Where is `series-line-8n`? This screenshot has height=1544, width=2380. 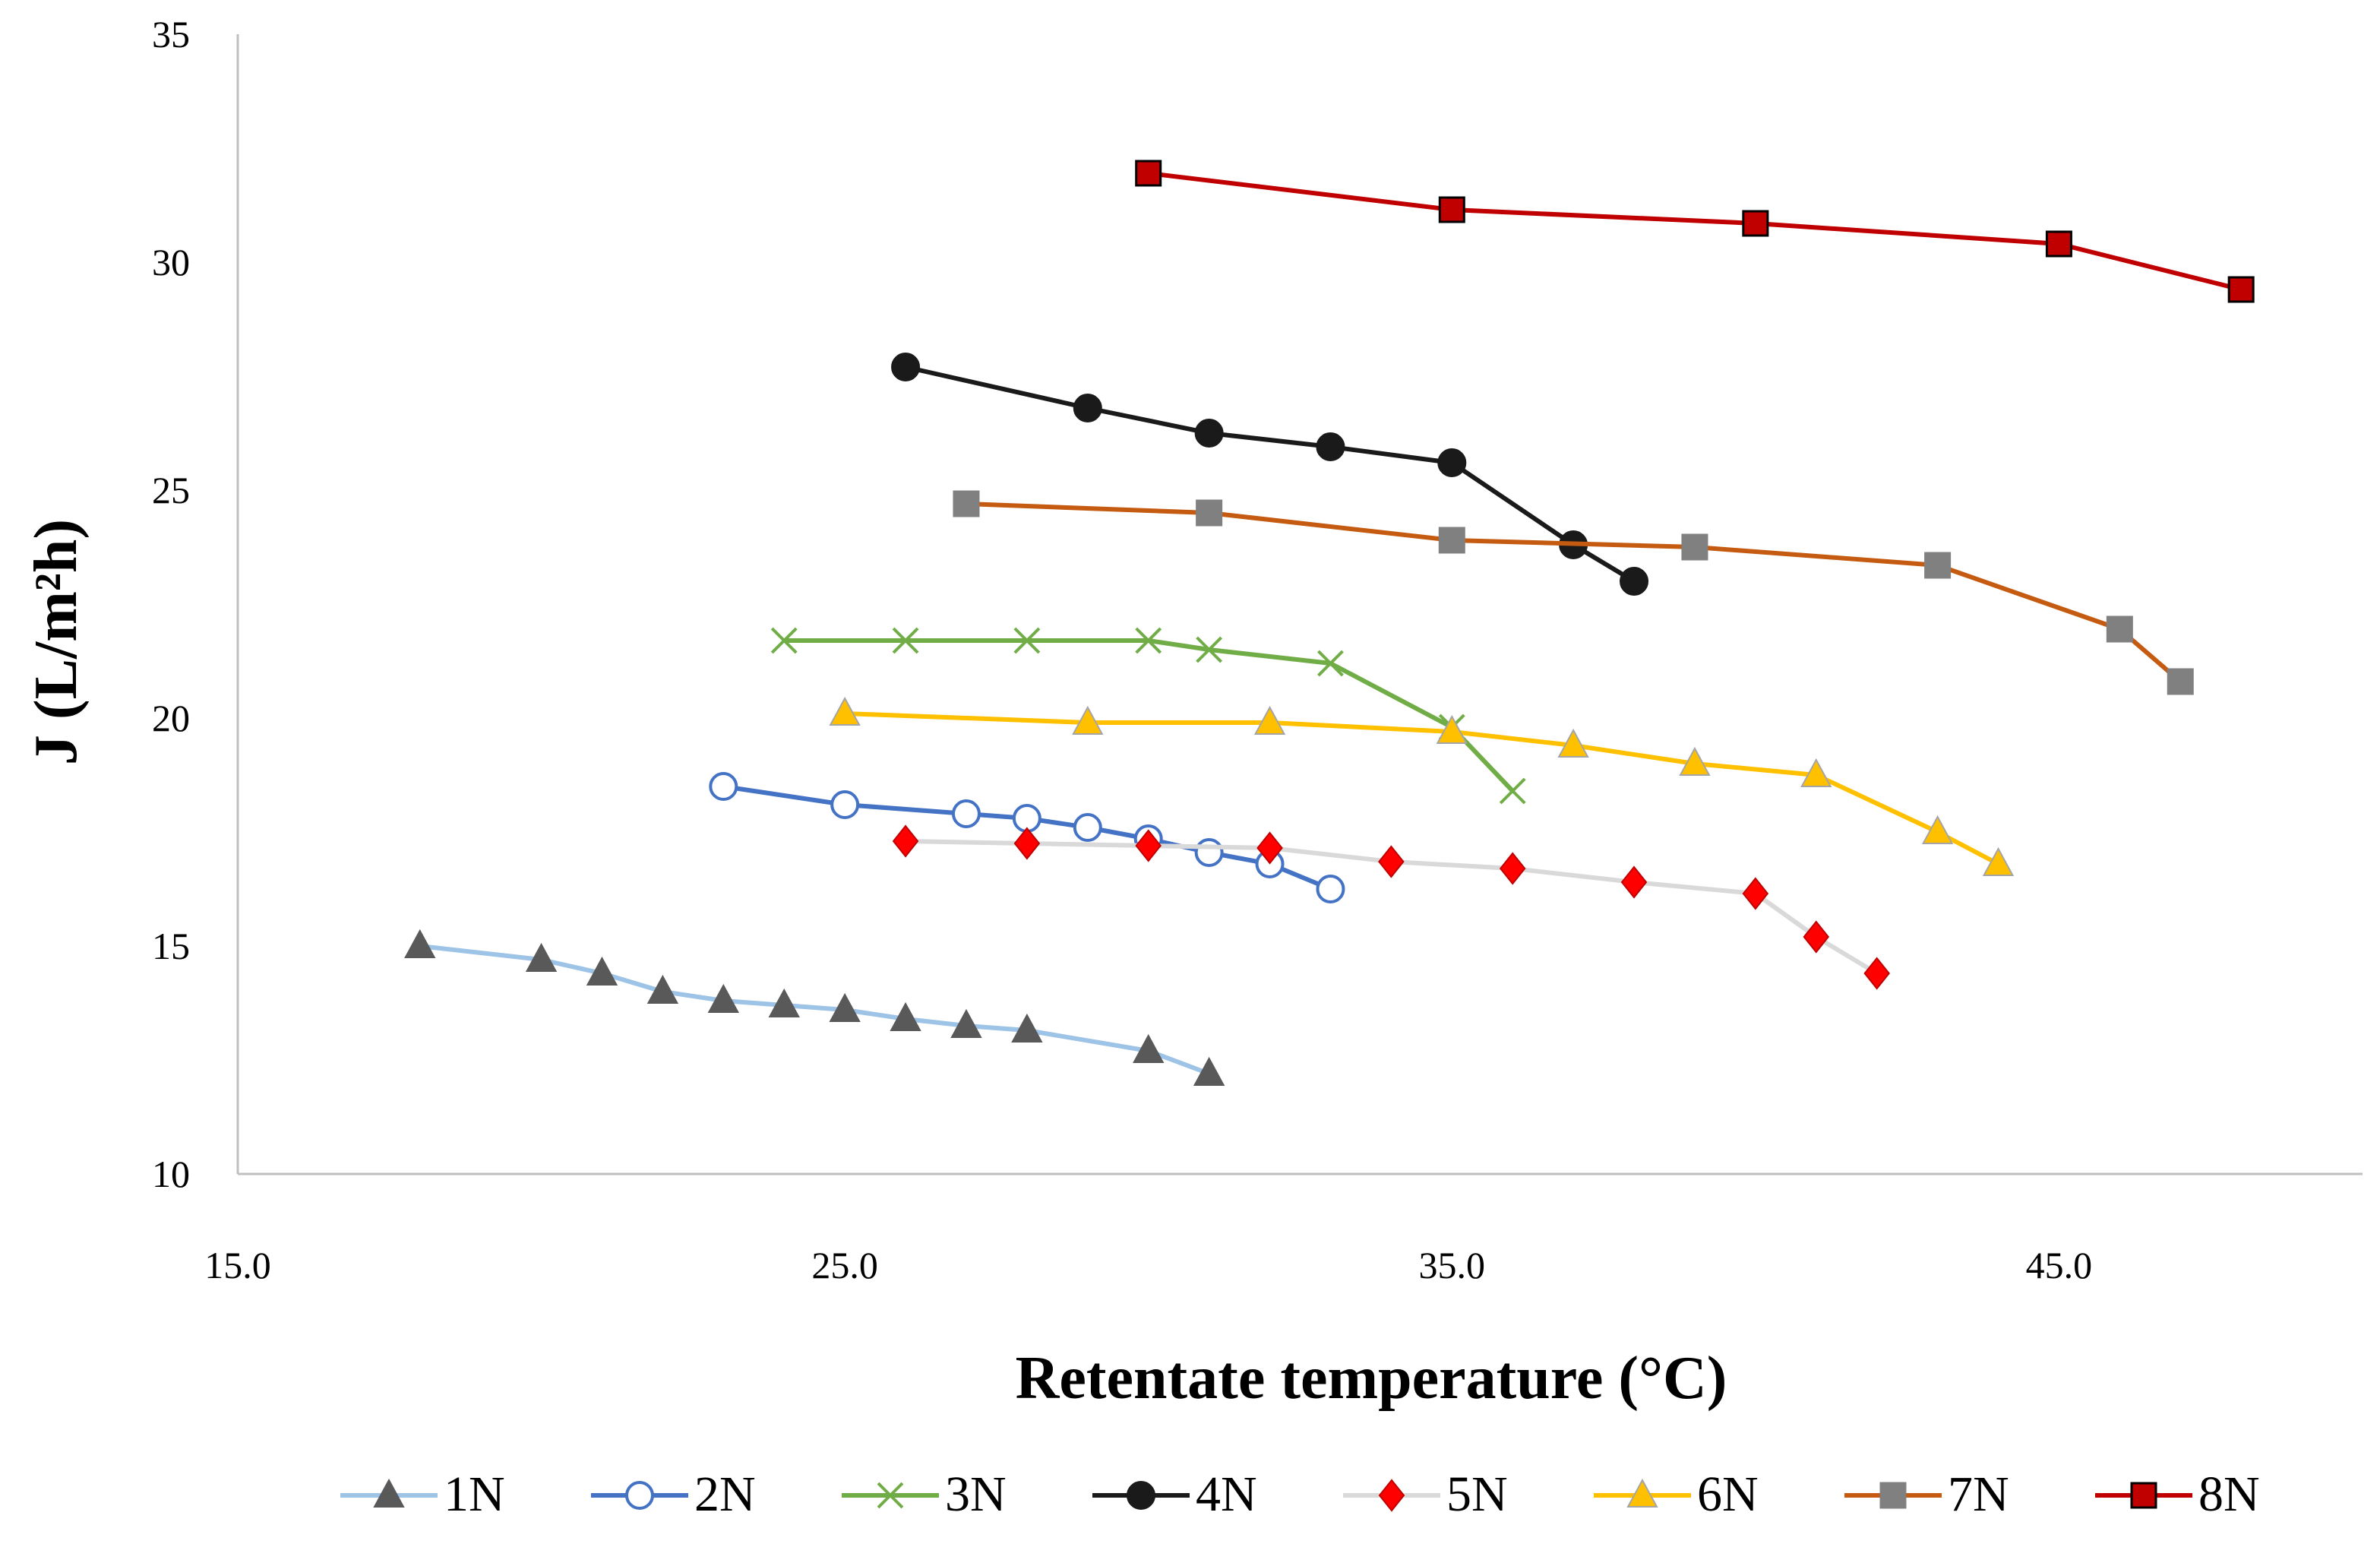
series-line-8n is located at coordinates (1695, 231).